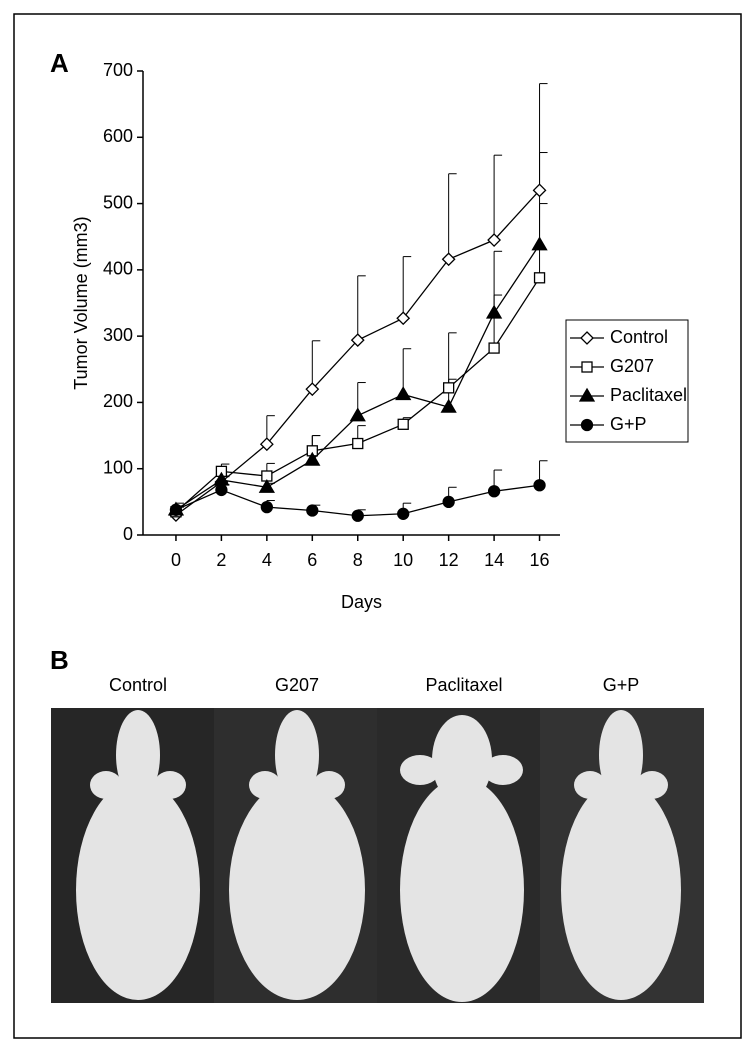 The image size is (755, 1050). I want to click on y-tick-label: 400, so click(118, 269).